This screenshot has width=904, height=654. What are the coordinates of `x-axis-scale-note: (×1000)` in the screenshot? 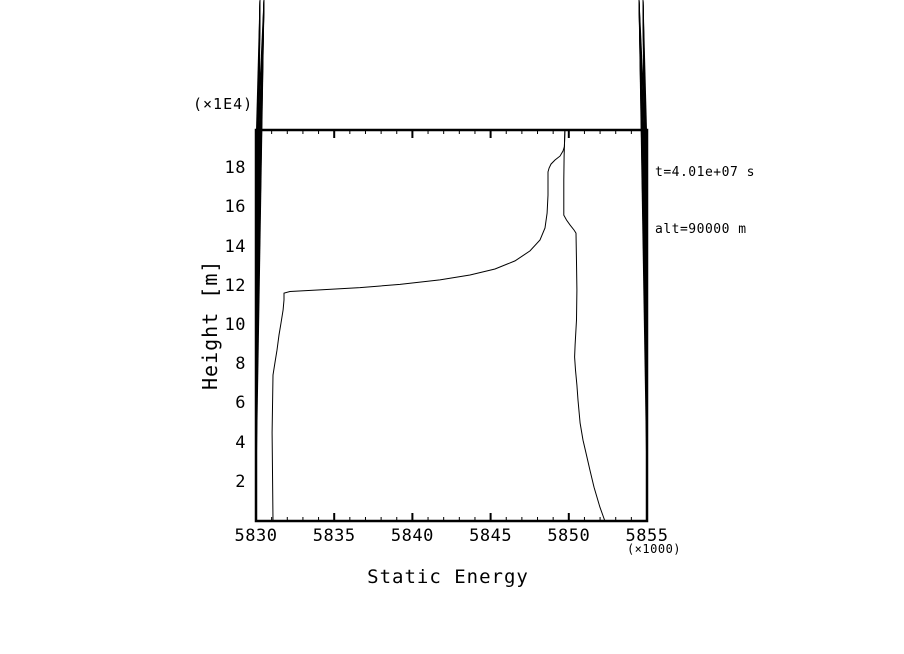 It's located at (654, 549).